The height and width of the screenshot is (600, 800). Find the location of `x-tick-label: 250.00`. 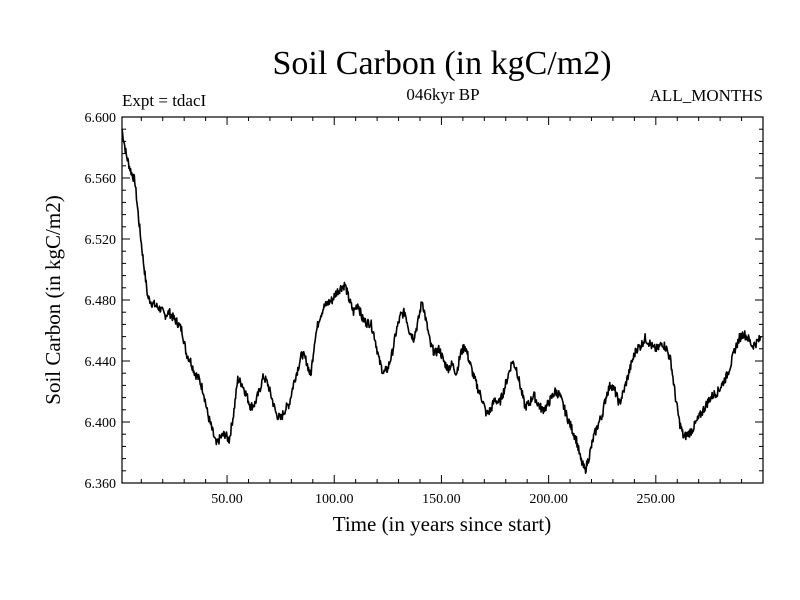

x-tick-label: 250.00 is located at coordinates (656, 499).